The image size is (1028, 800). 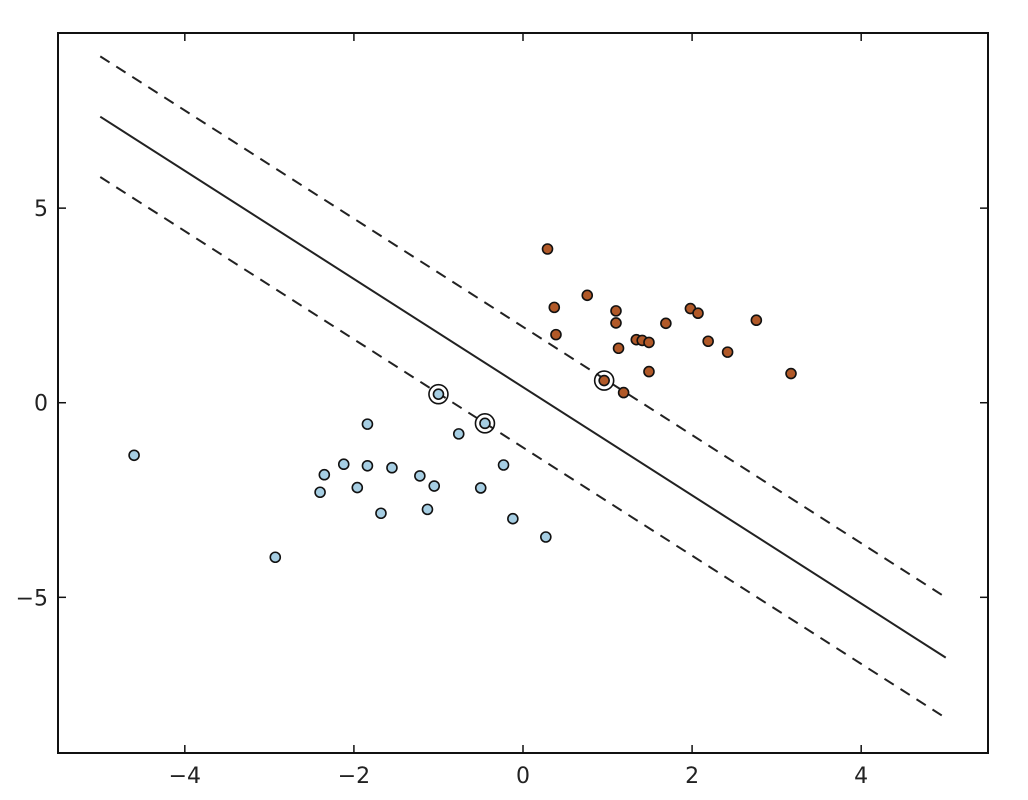 I want to click on y-tick-label: −5, so click(x=32, y=598).